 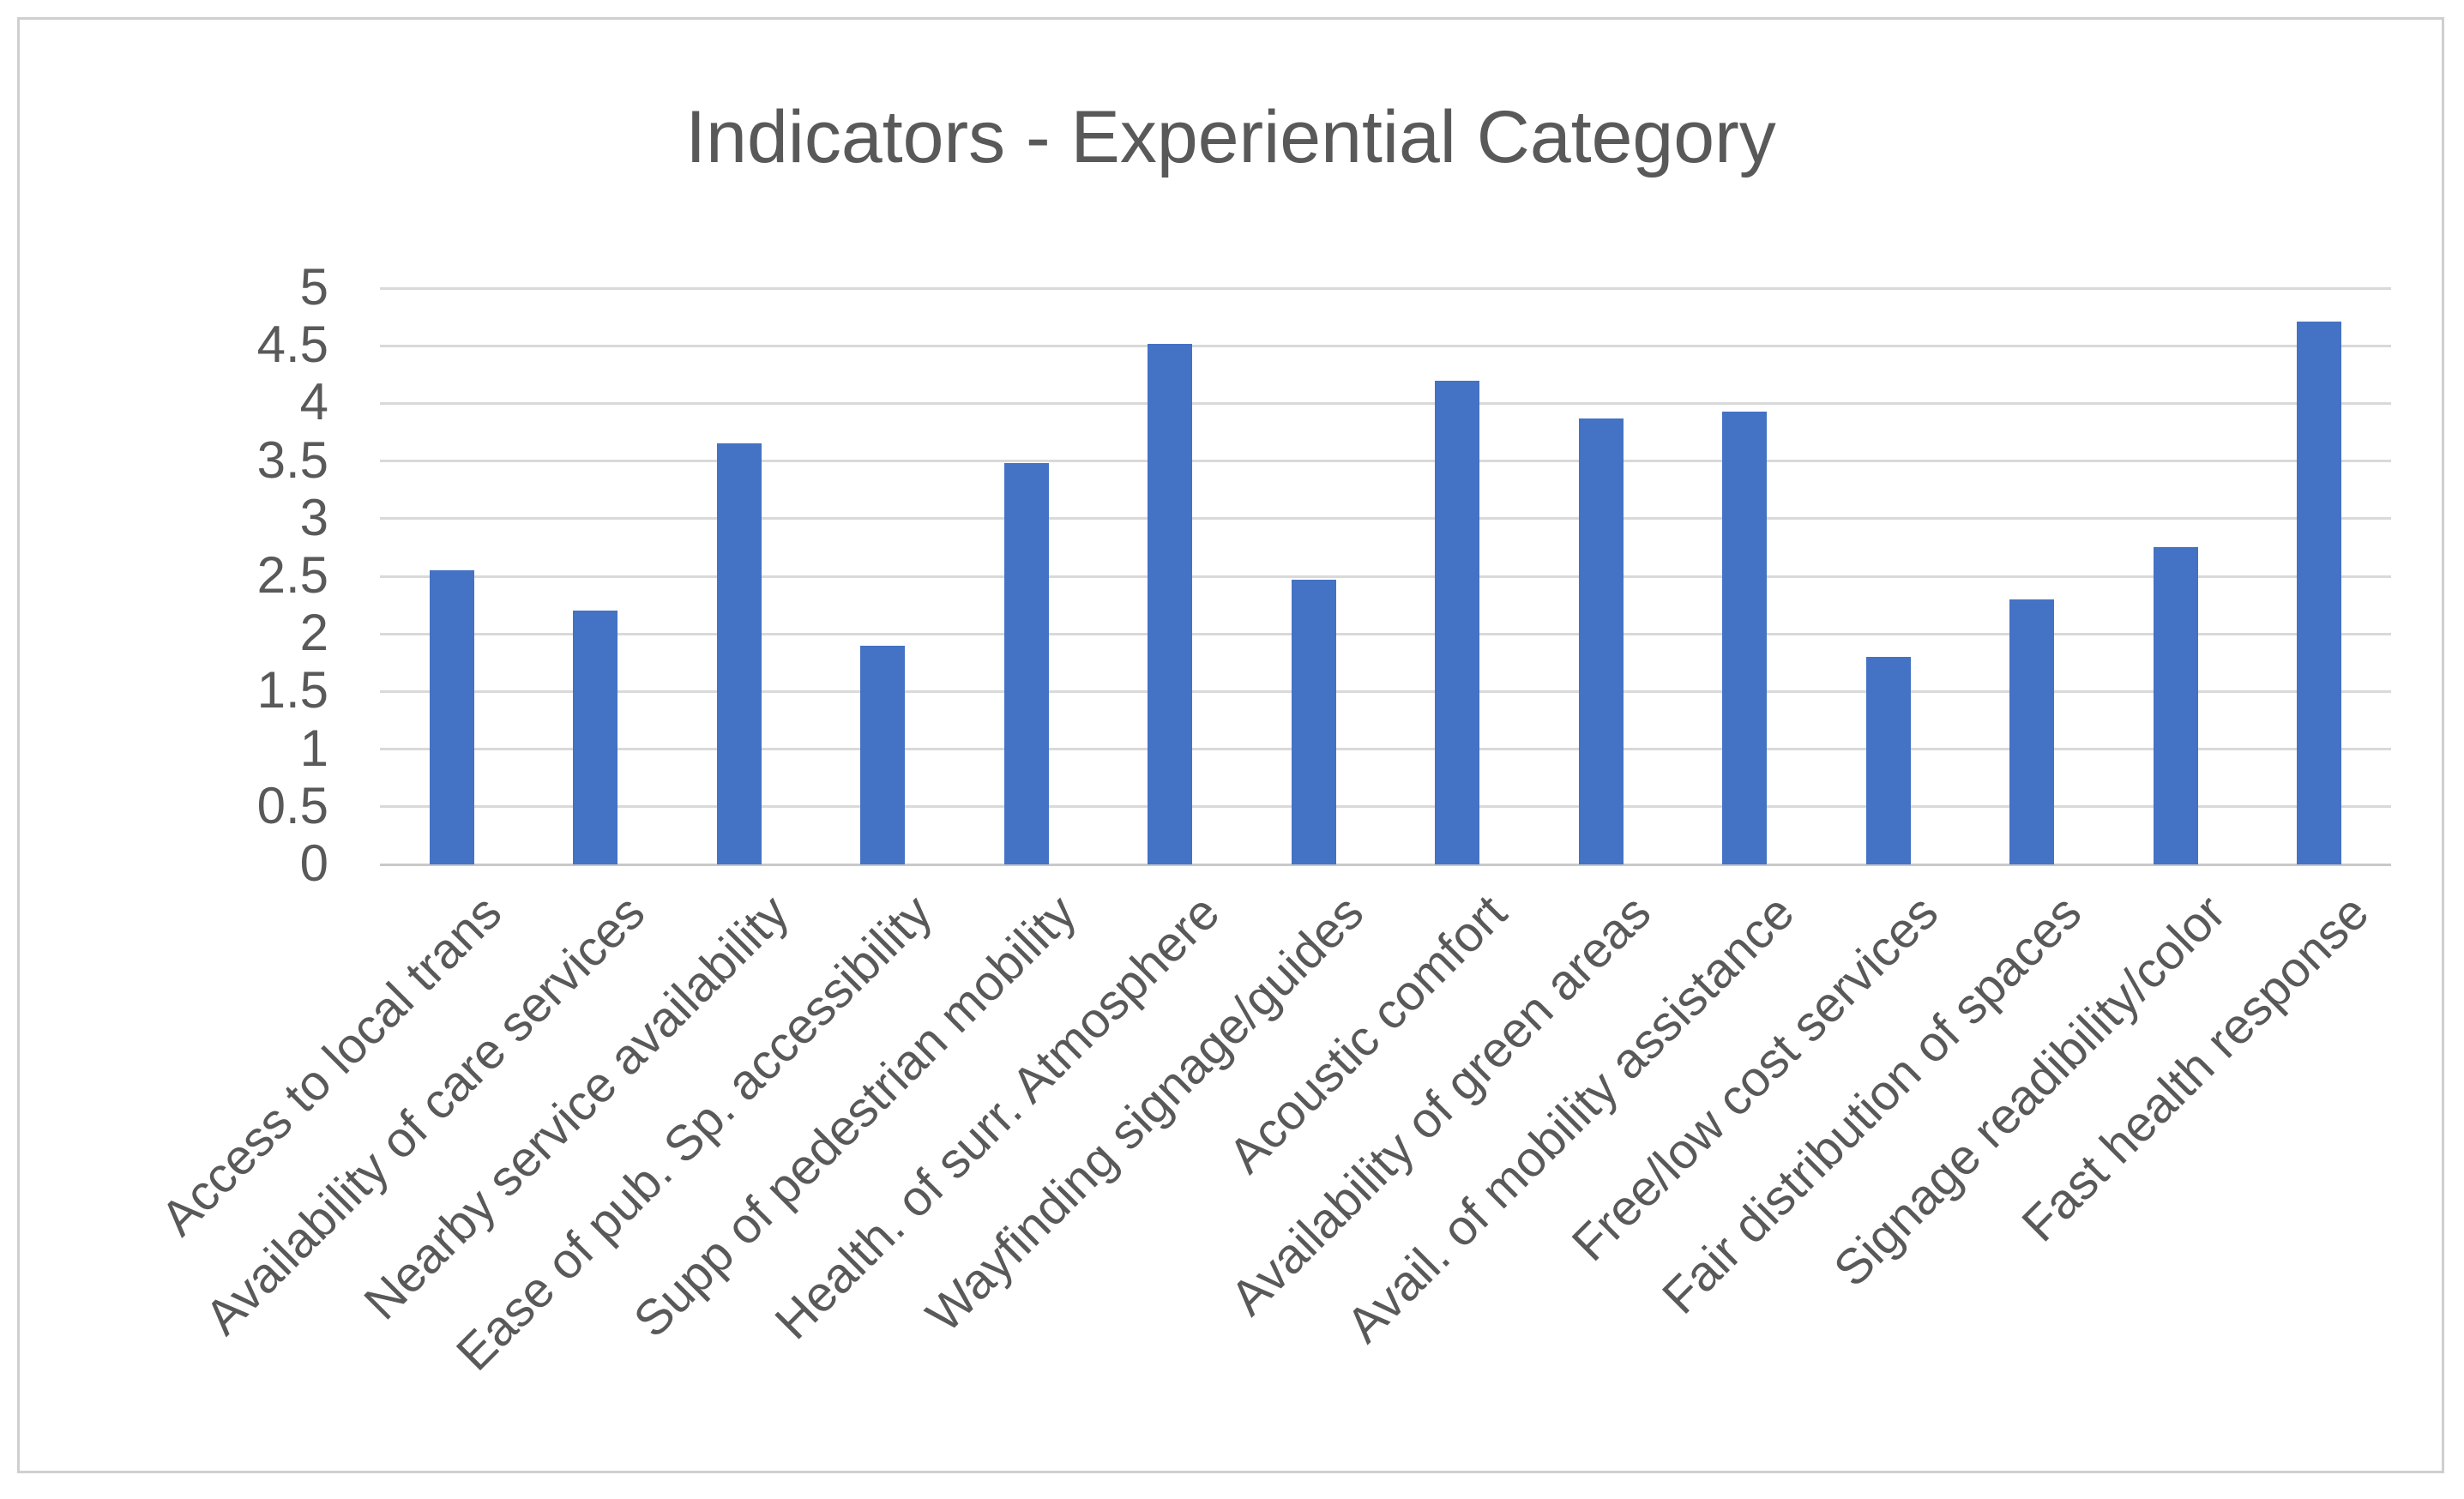 What do you see at coordinates (292, 690) in the screenshot?
I see `y-tick-label: 1.5` at bounding box center [292, 690].